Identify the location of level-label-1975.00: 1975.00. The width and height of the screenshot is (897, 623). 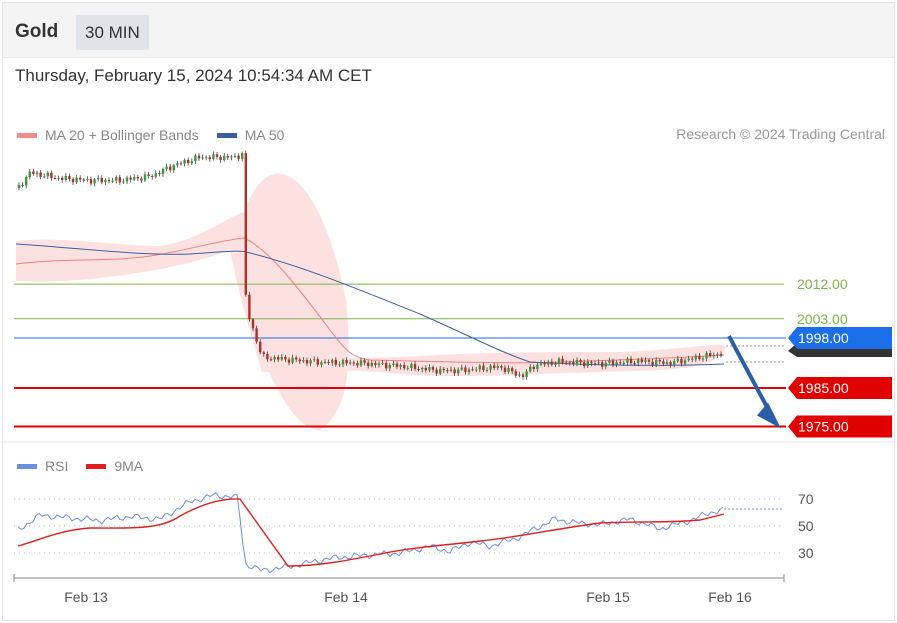
(823, 426).